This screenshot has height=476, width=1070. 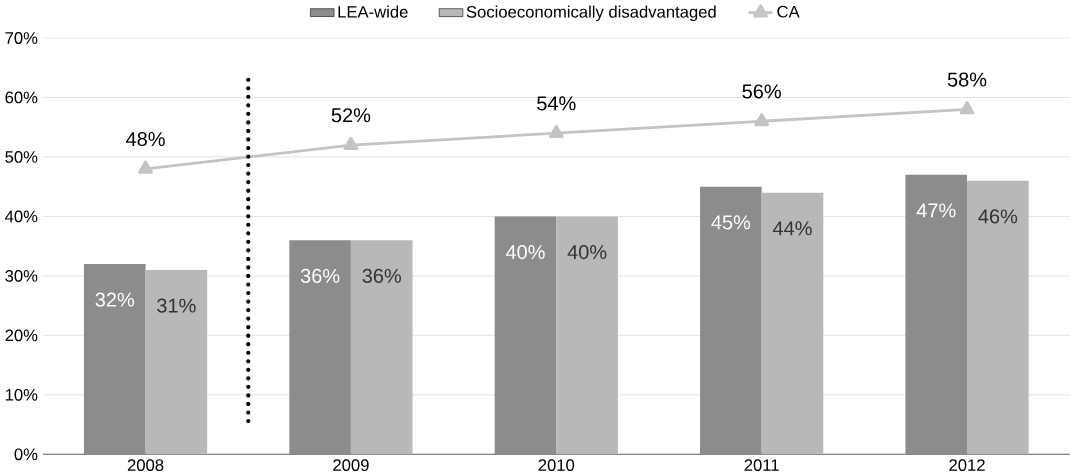 What do you see at coordinates (351, 115) in the screenshot?
I see `data-label: 52%` at bounding box center [351, 115].